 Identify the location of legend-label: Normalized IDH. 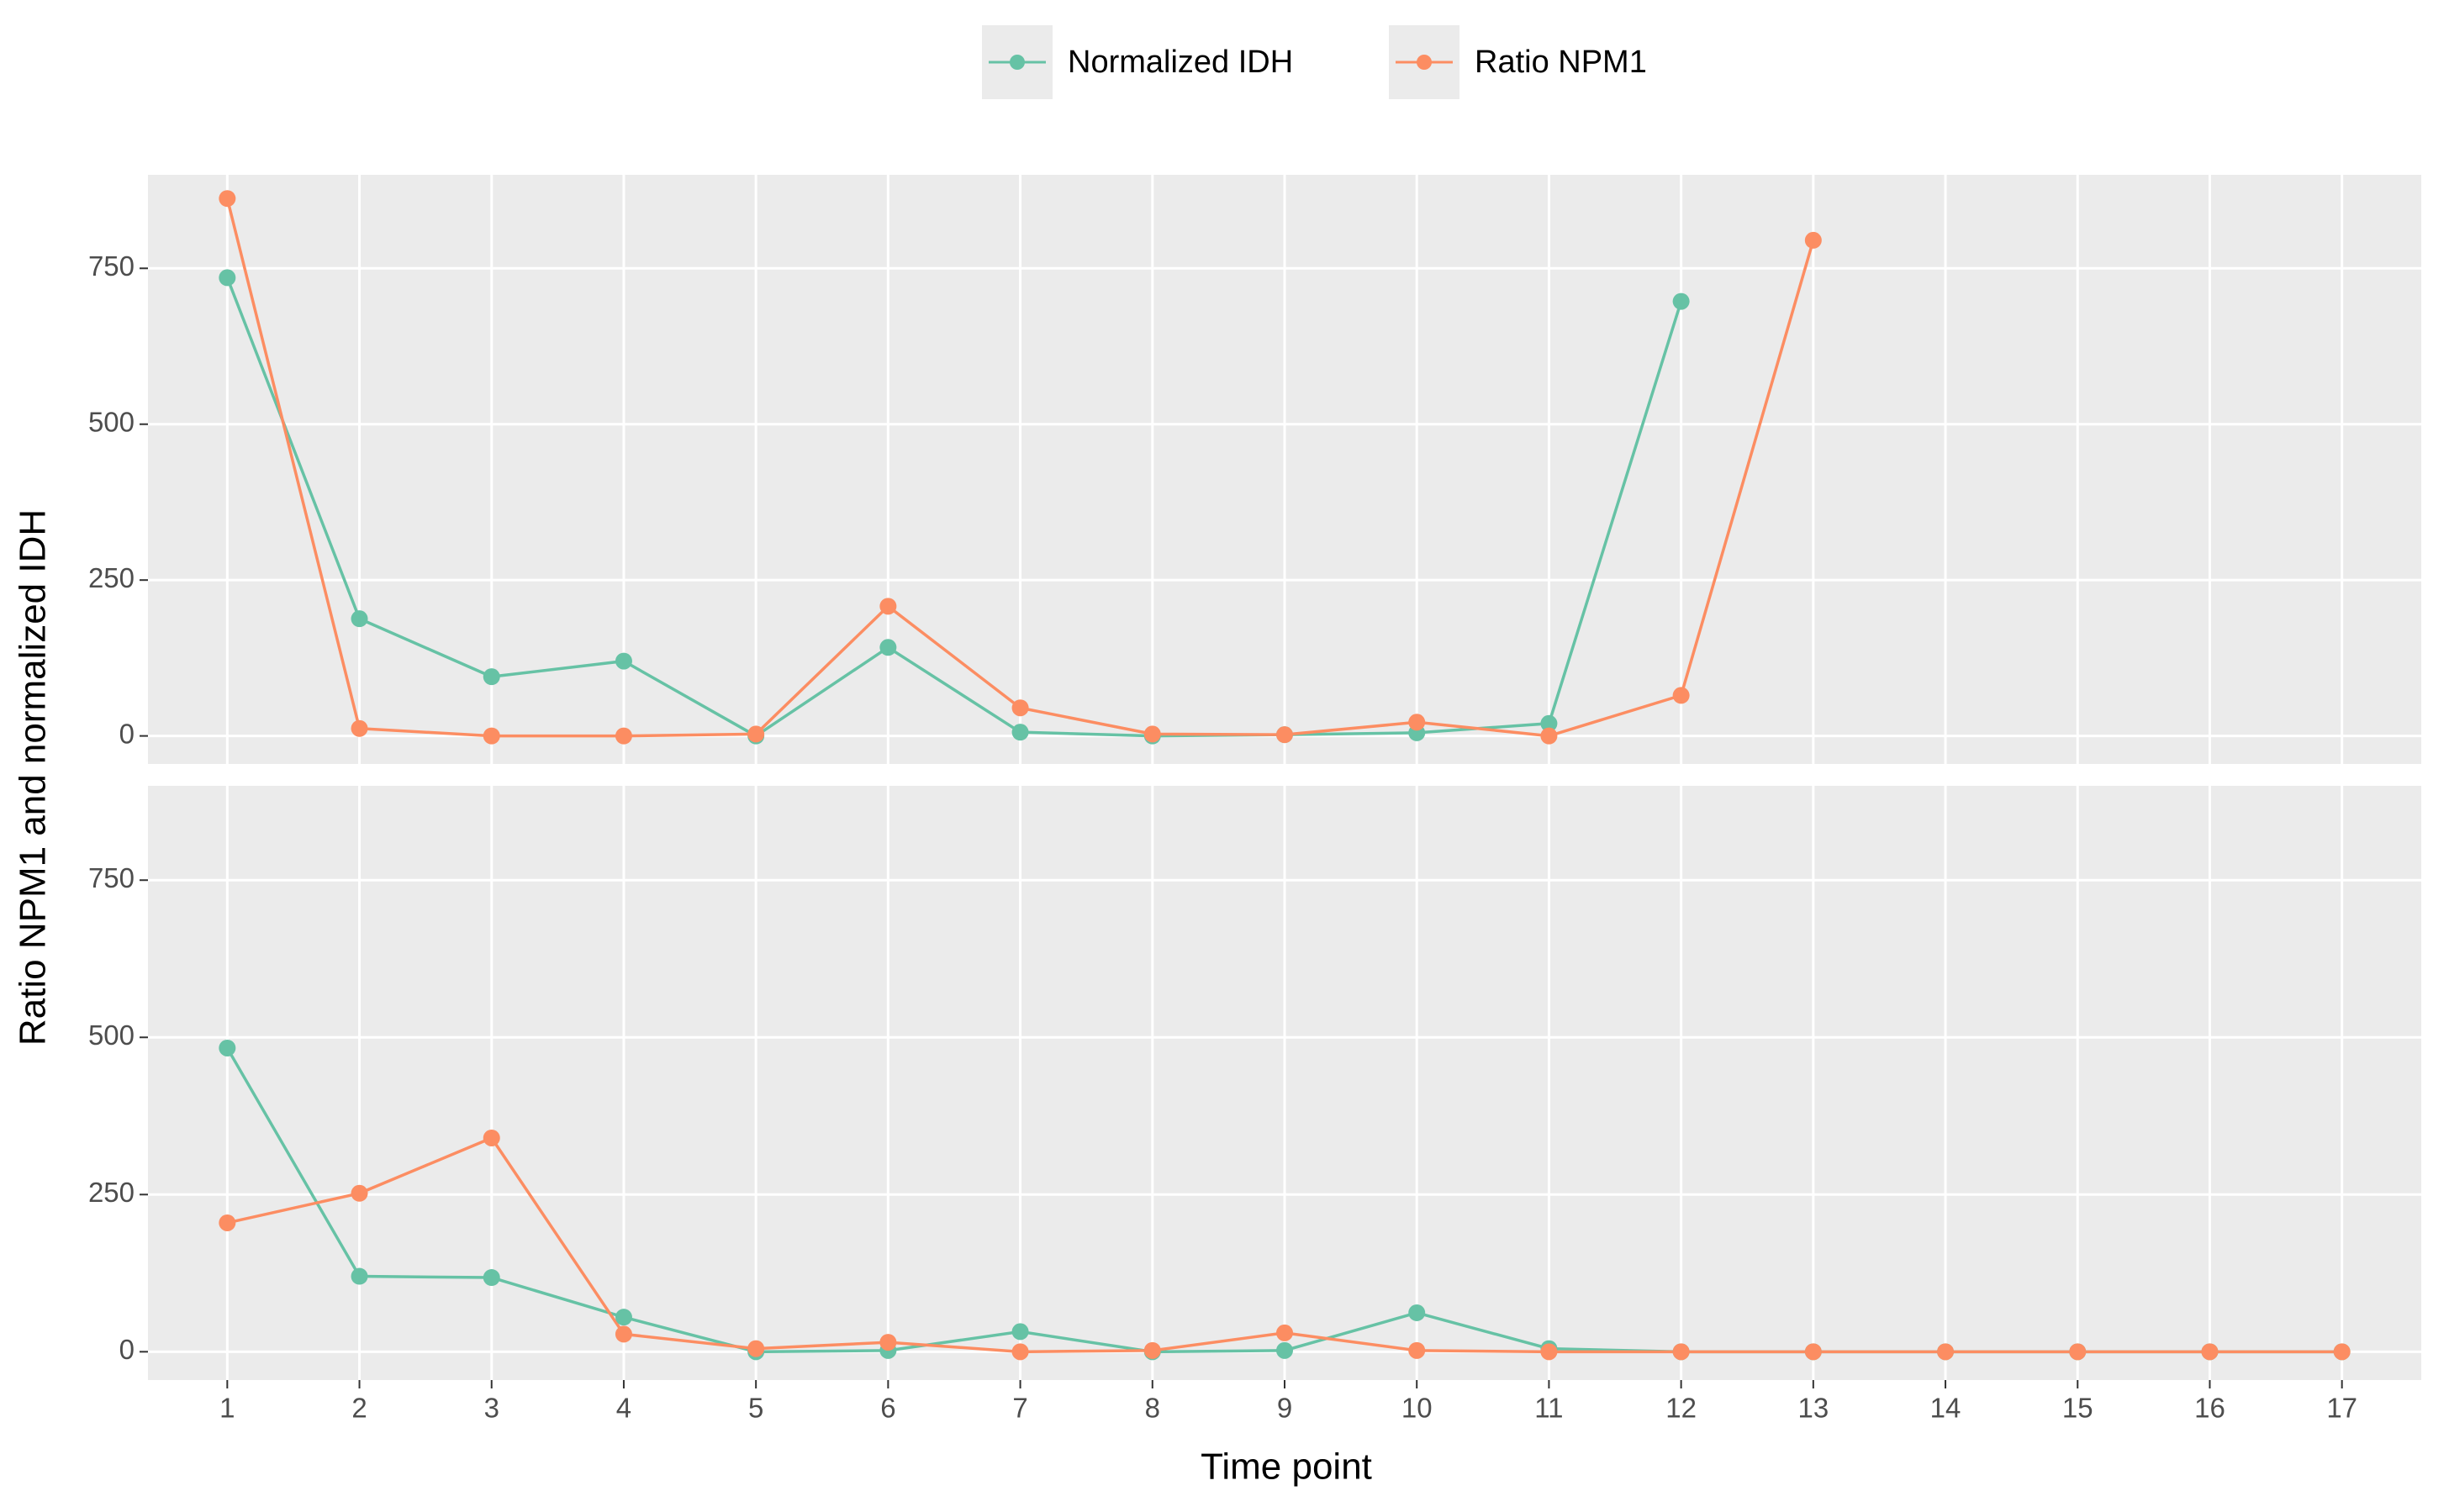
(1180, 62).